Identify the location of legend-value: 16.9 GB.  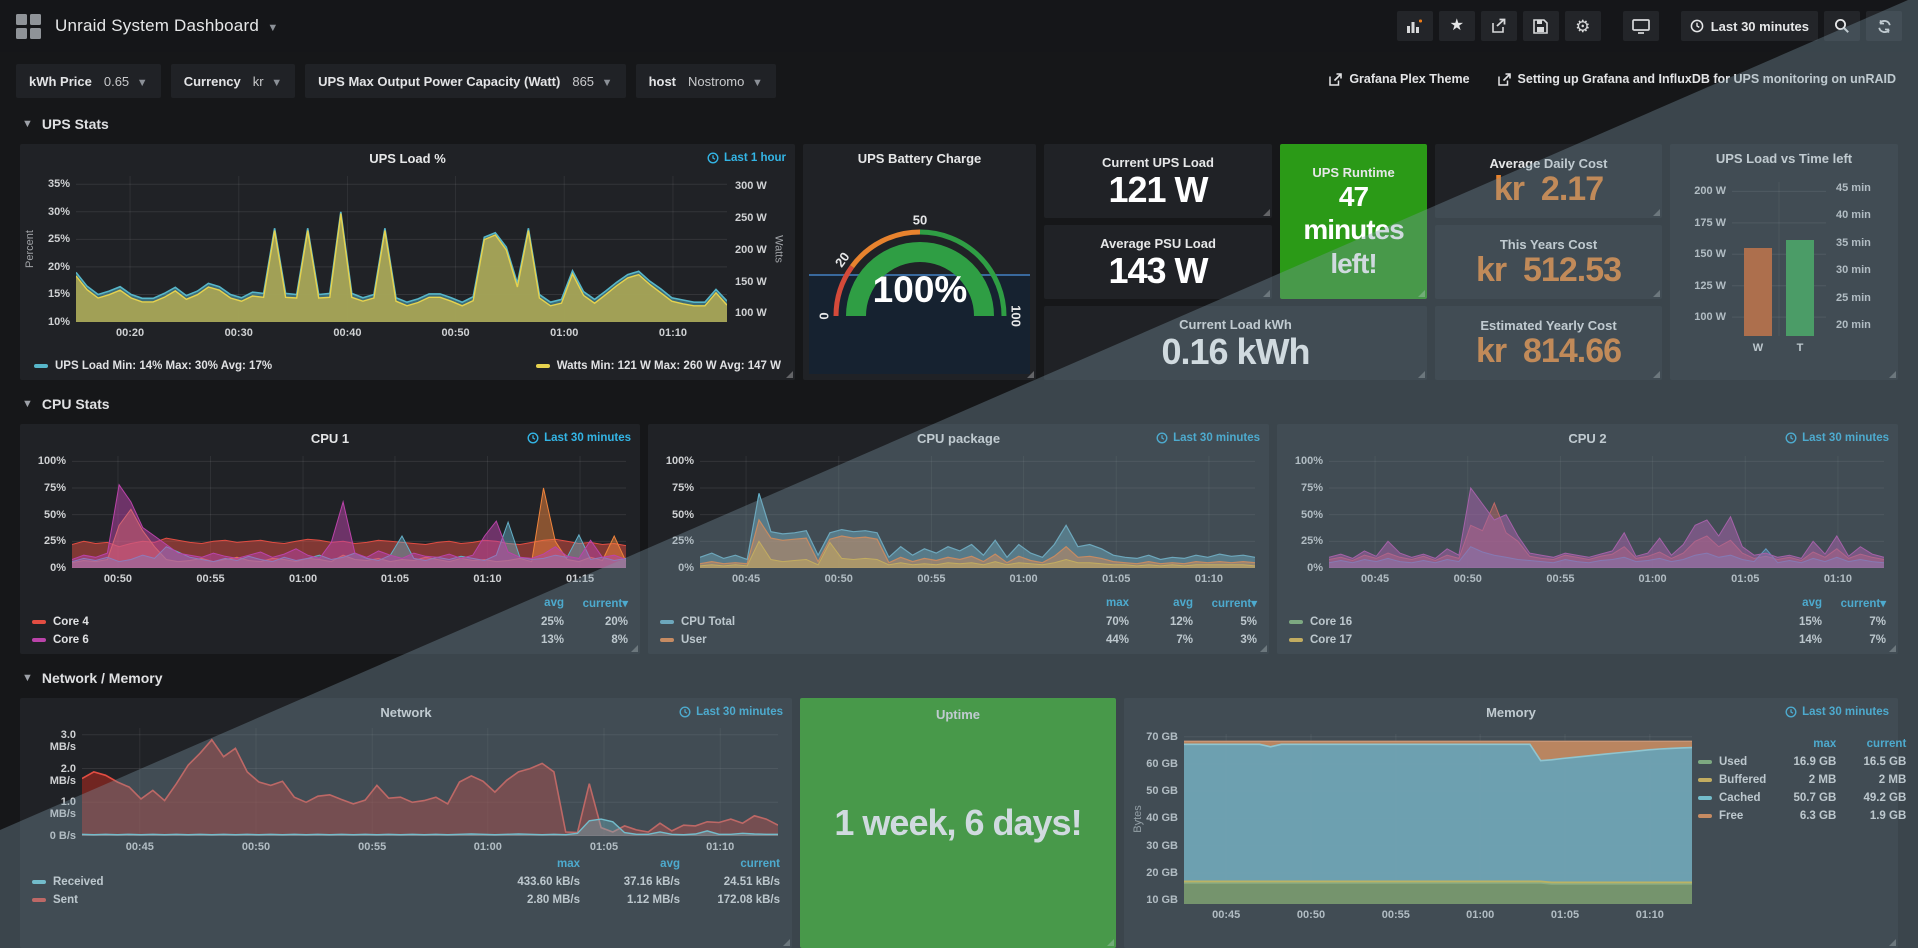
(1815, 762).